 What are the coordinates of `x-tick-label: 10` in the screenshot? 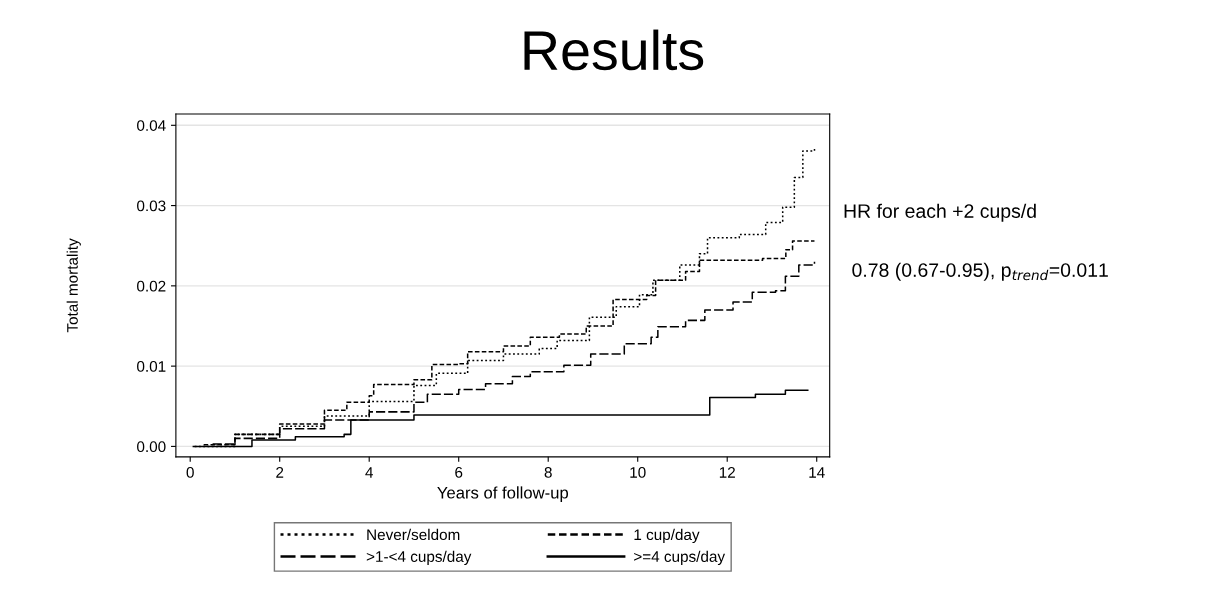 It's located at (638, 472).